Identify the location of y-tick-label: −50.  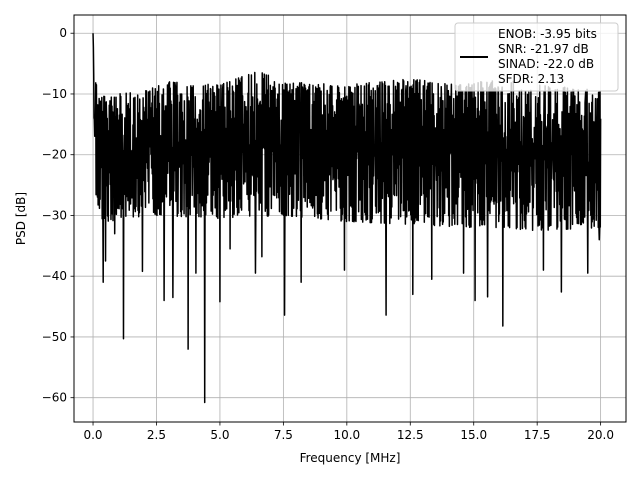
(54, 337).